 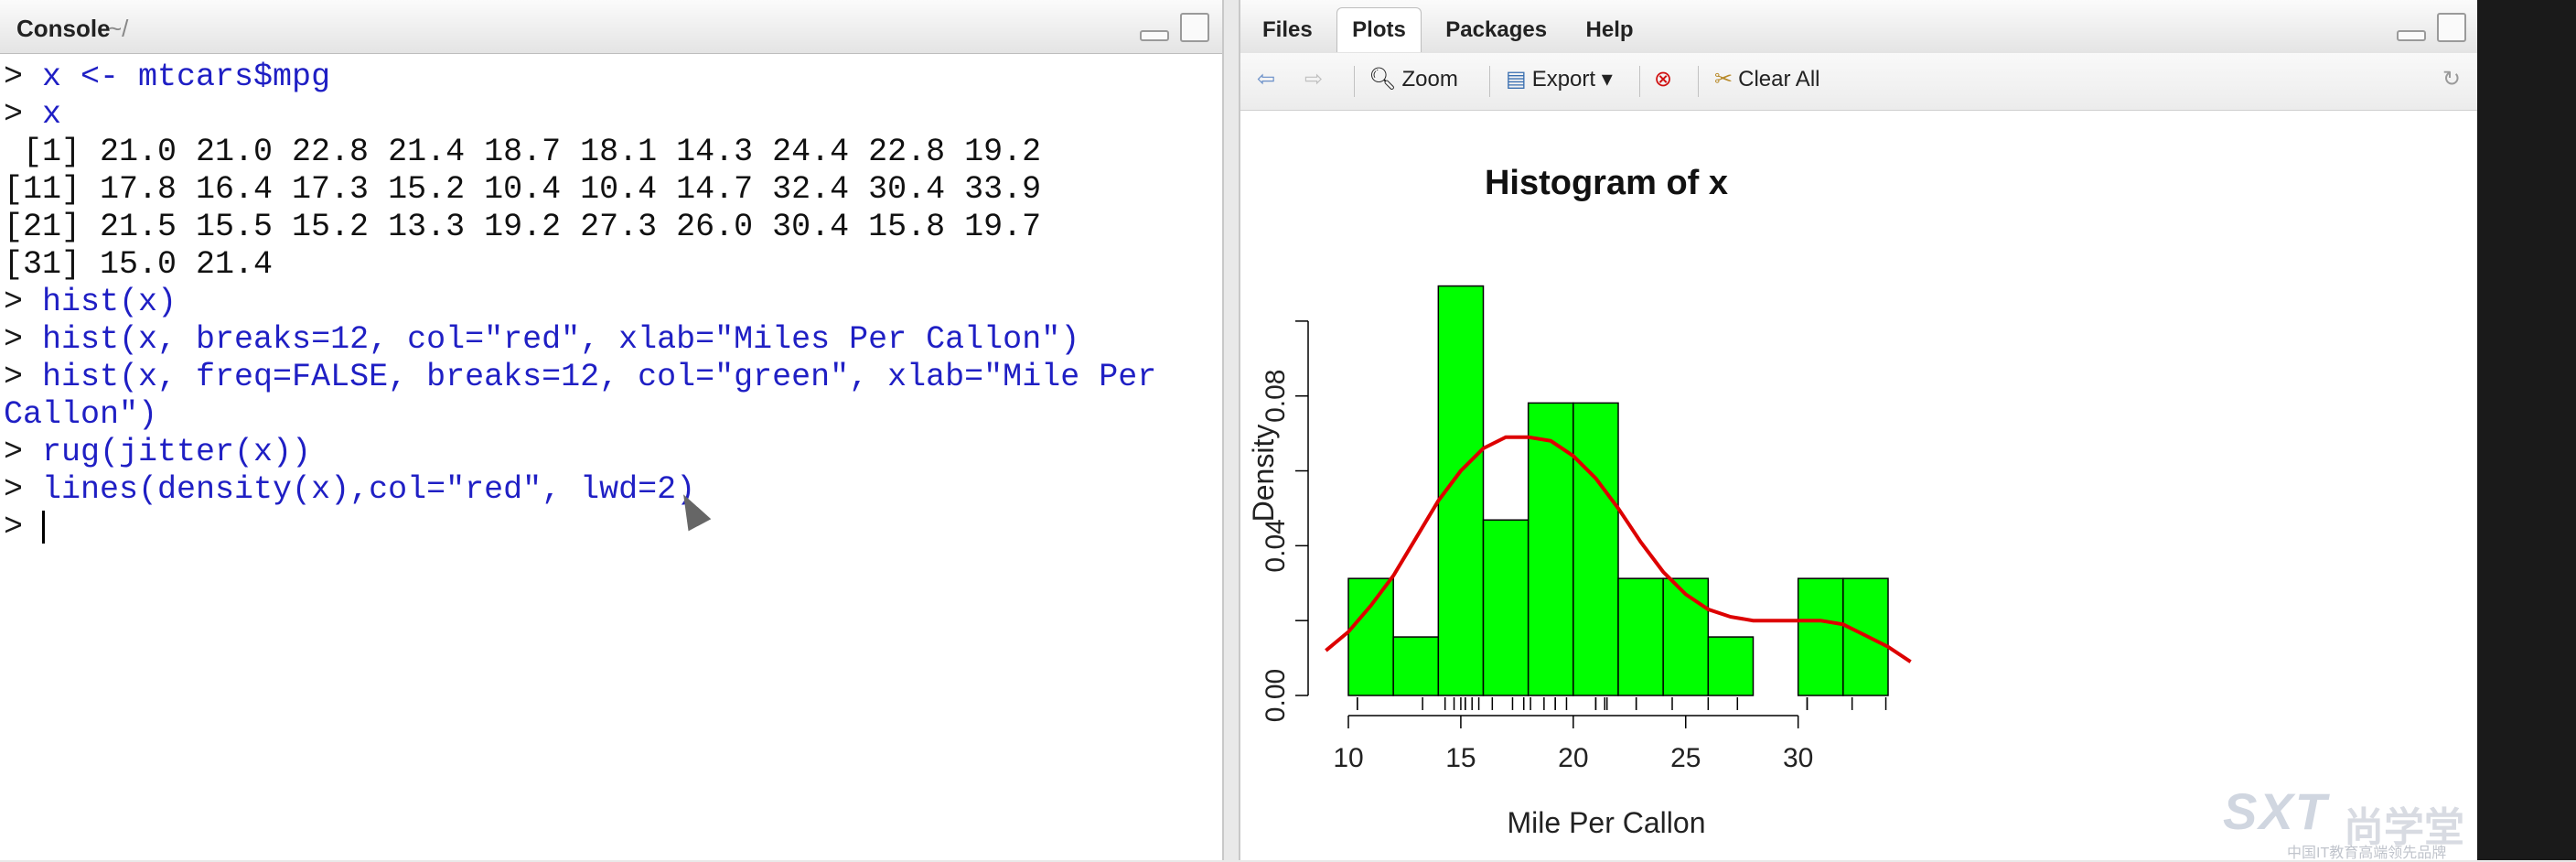 What do you see at coordinates (1610, 30) in the screenshot?
I see `tab-help: Help` at bounding box center [1610, 30].